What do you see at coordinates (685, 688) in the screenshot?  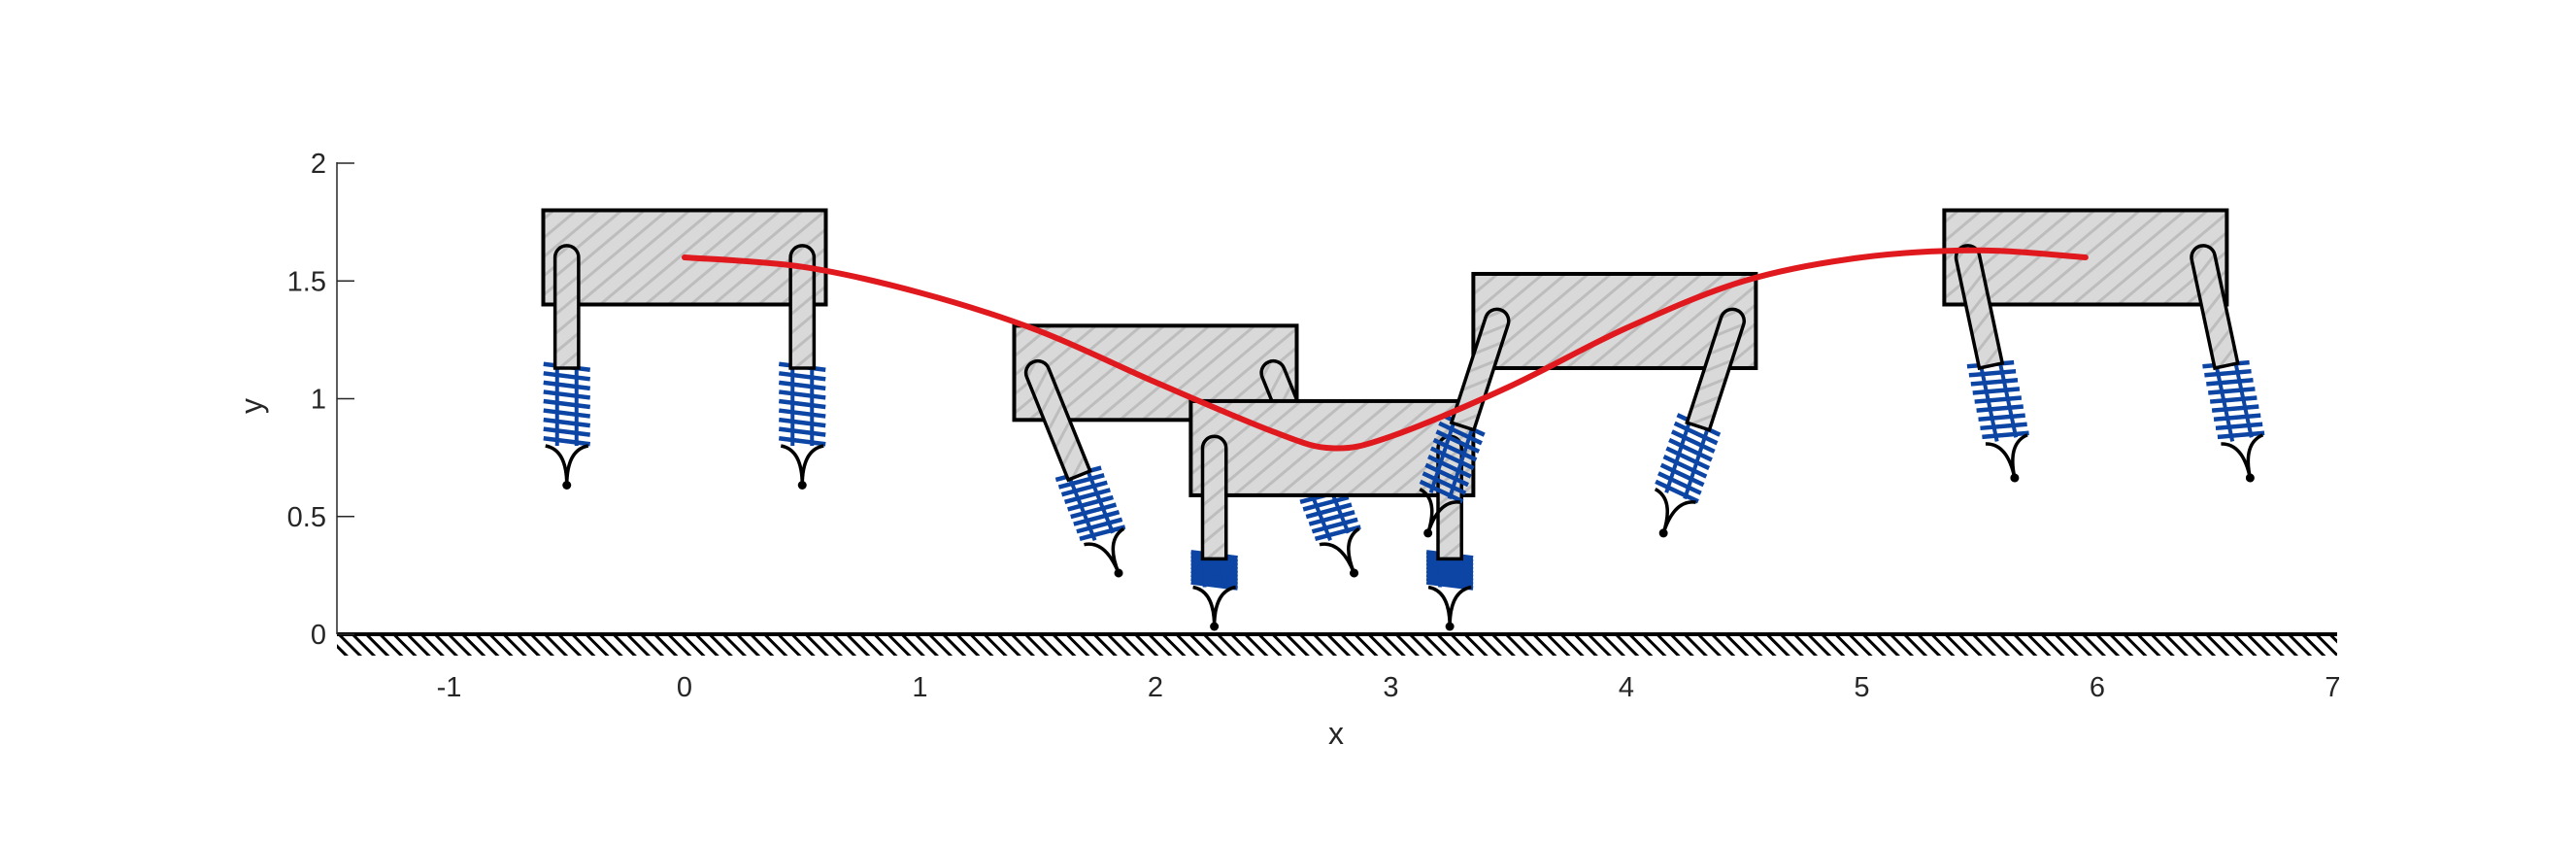 I see `x-tick-label: 0` at bounding box center [685, 688].